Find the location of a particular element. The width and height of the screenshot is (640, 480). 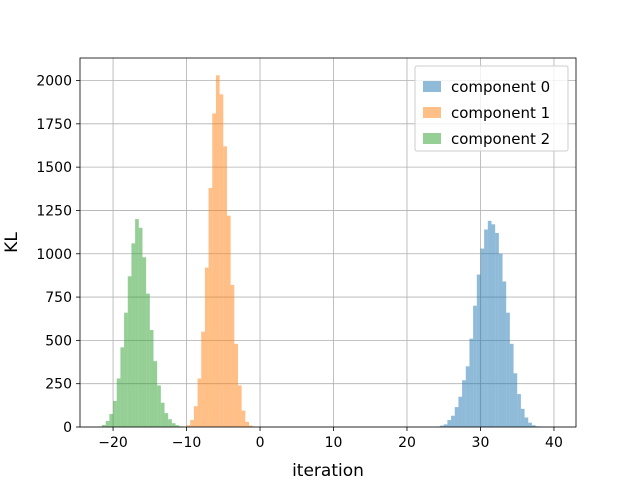

x-tick-label: −20 is located at coordinates (113, 443).